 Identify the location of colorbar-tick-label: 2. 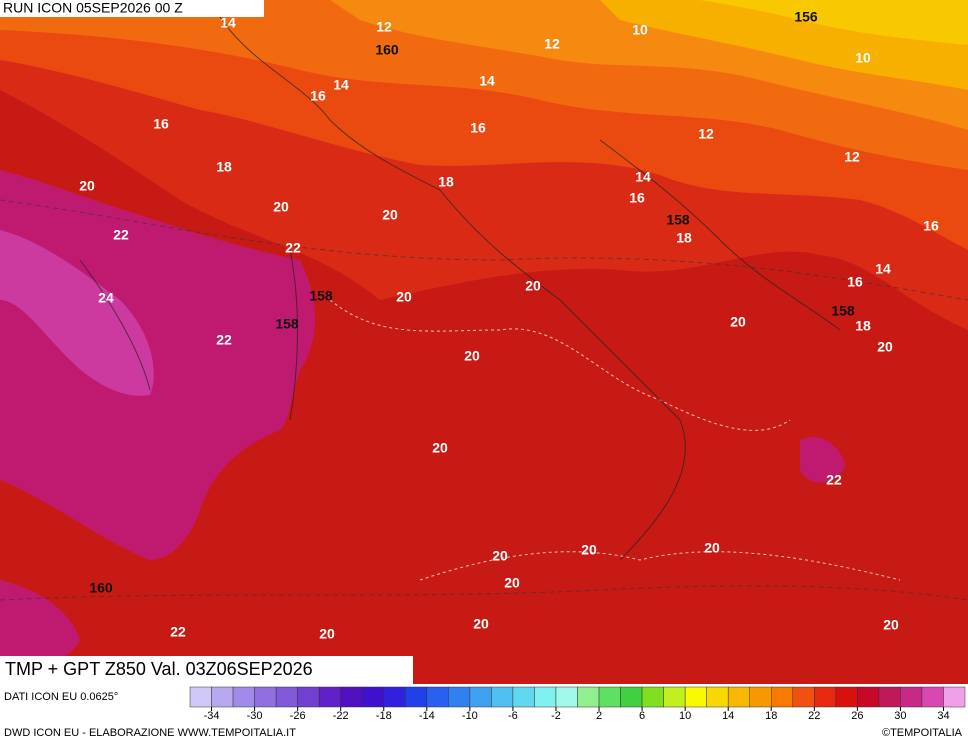
(599, 716).